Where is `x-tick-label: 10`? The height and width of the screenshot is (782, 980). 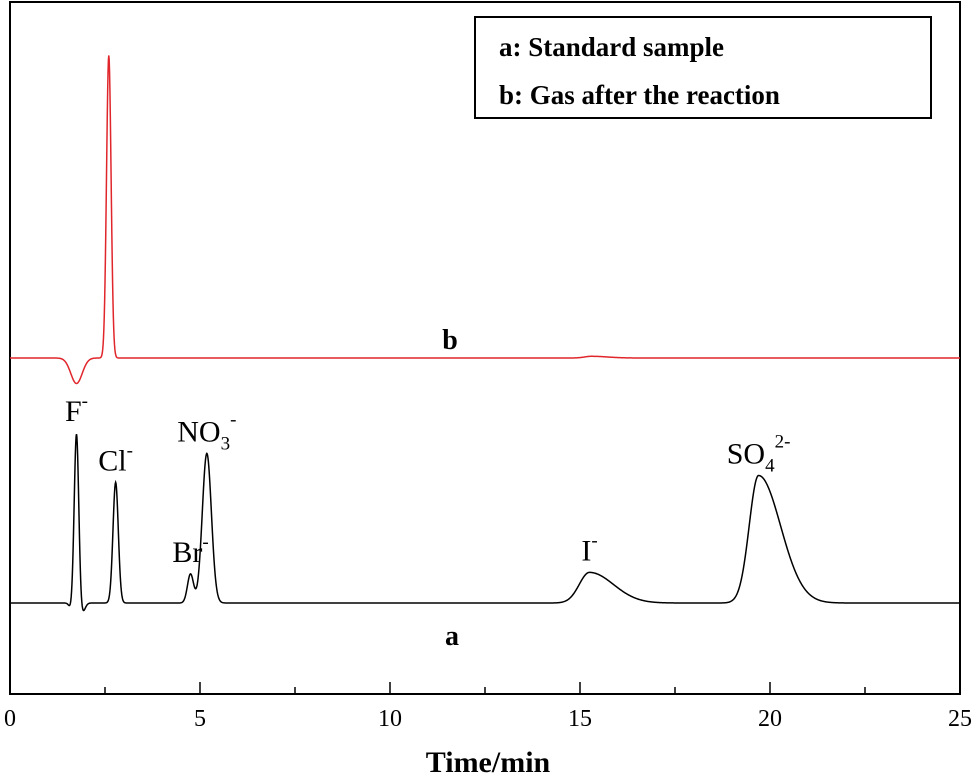 x-tick-label: 10 is located at coordinates (390, 719).